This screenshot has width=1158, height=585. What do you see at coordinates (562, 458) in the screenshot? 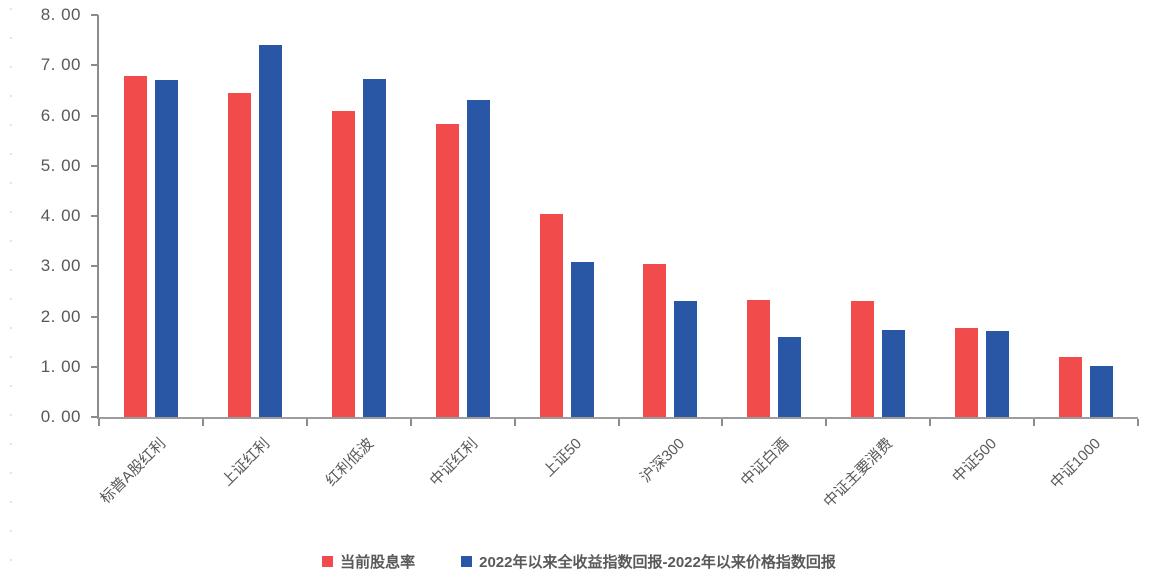
I see `x-axis-category-label: 上证50` at bounding box center [562, 458].